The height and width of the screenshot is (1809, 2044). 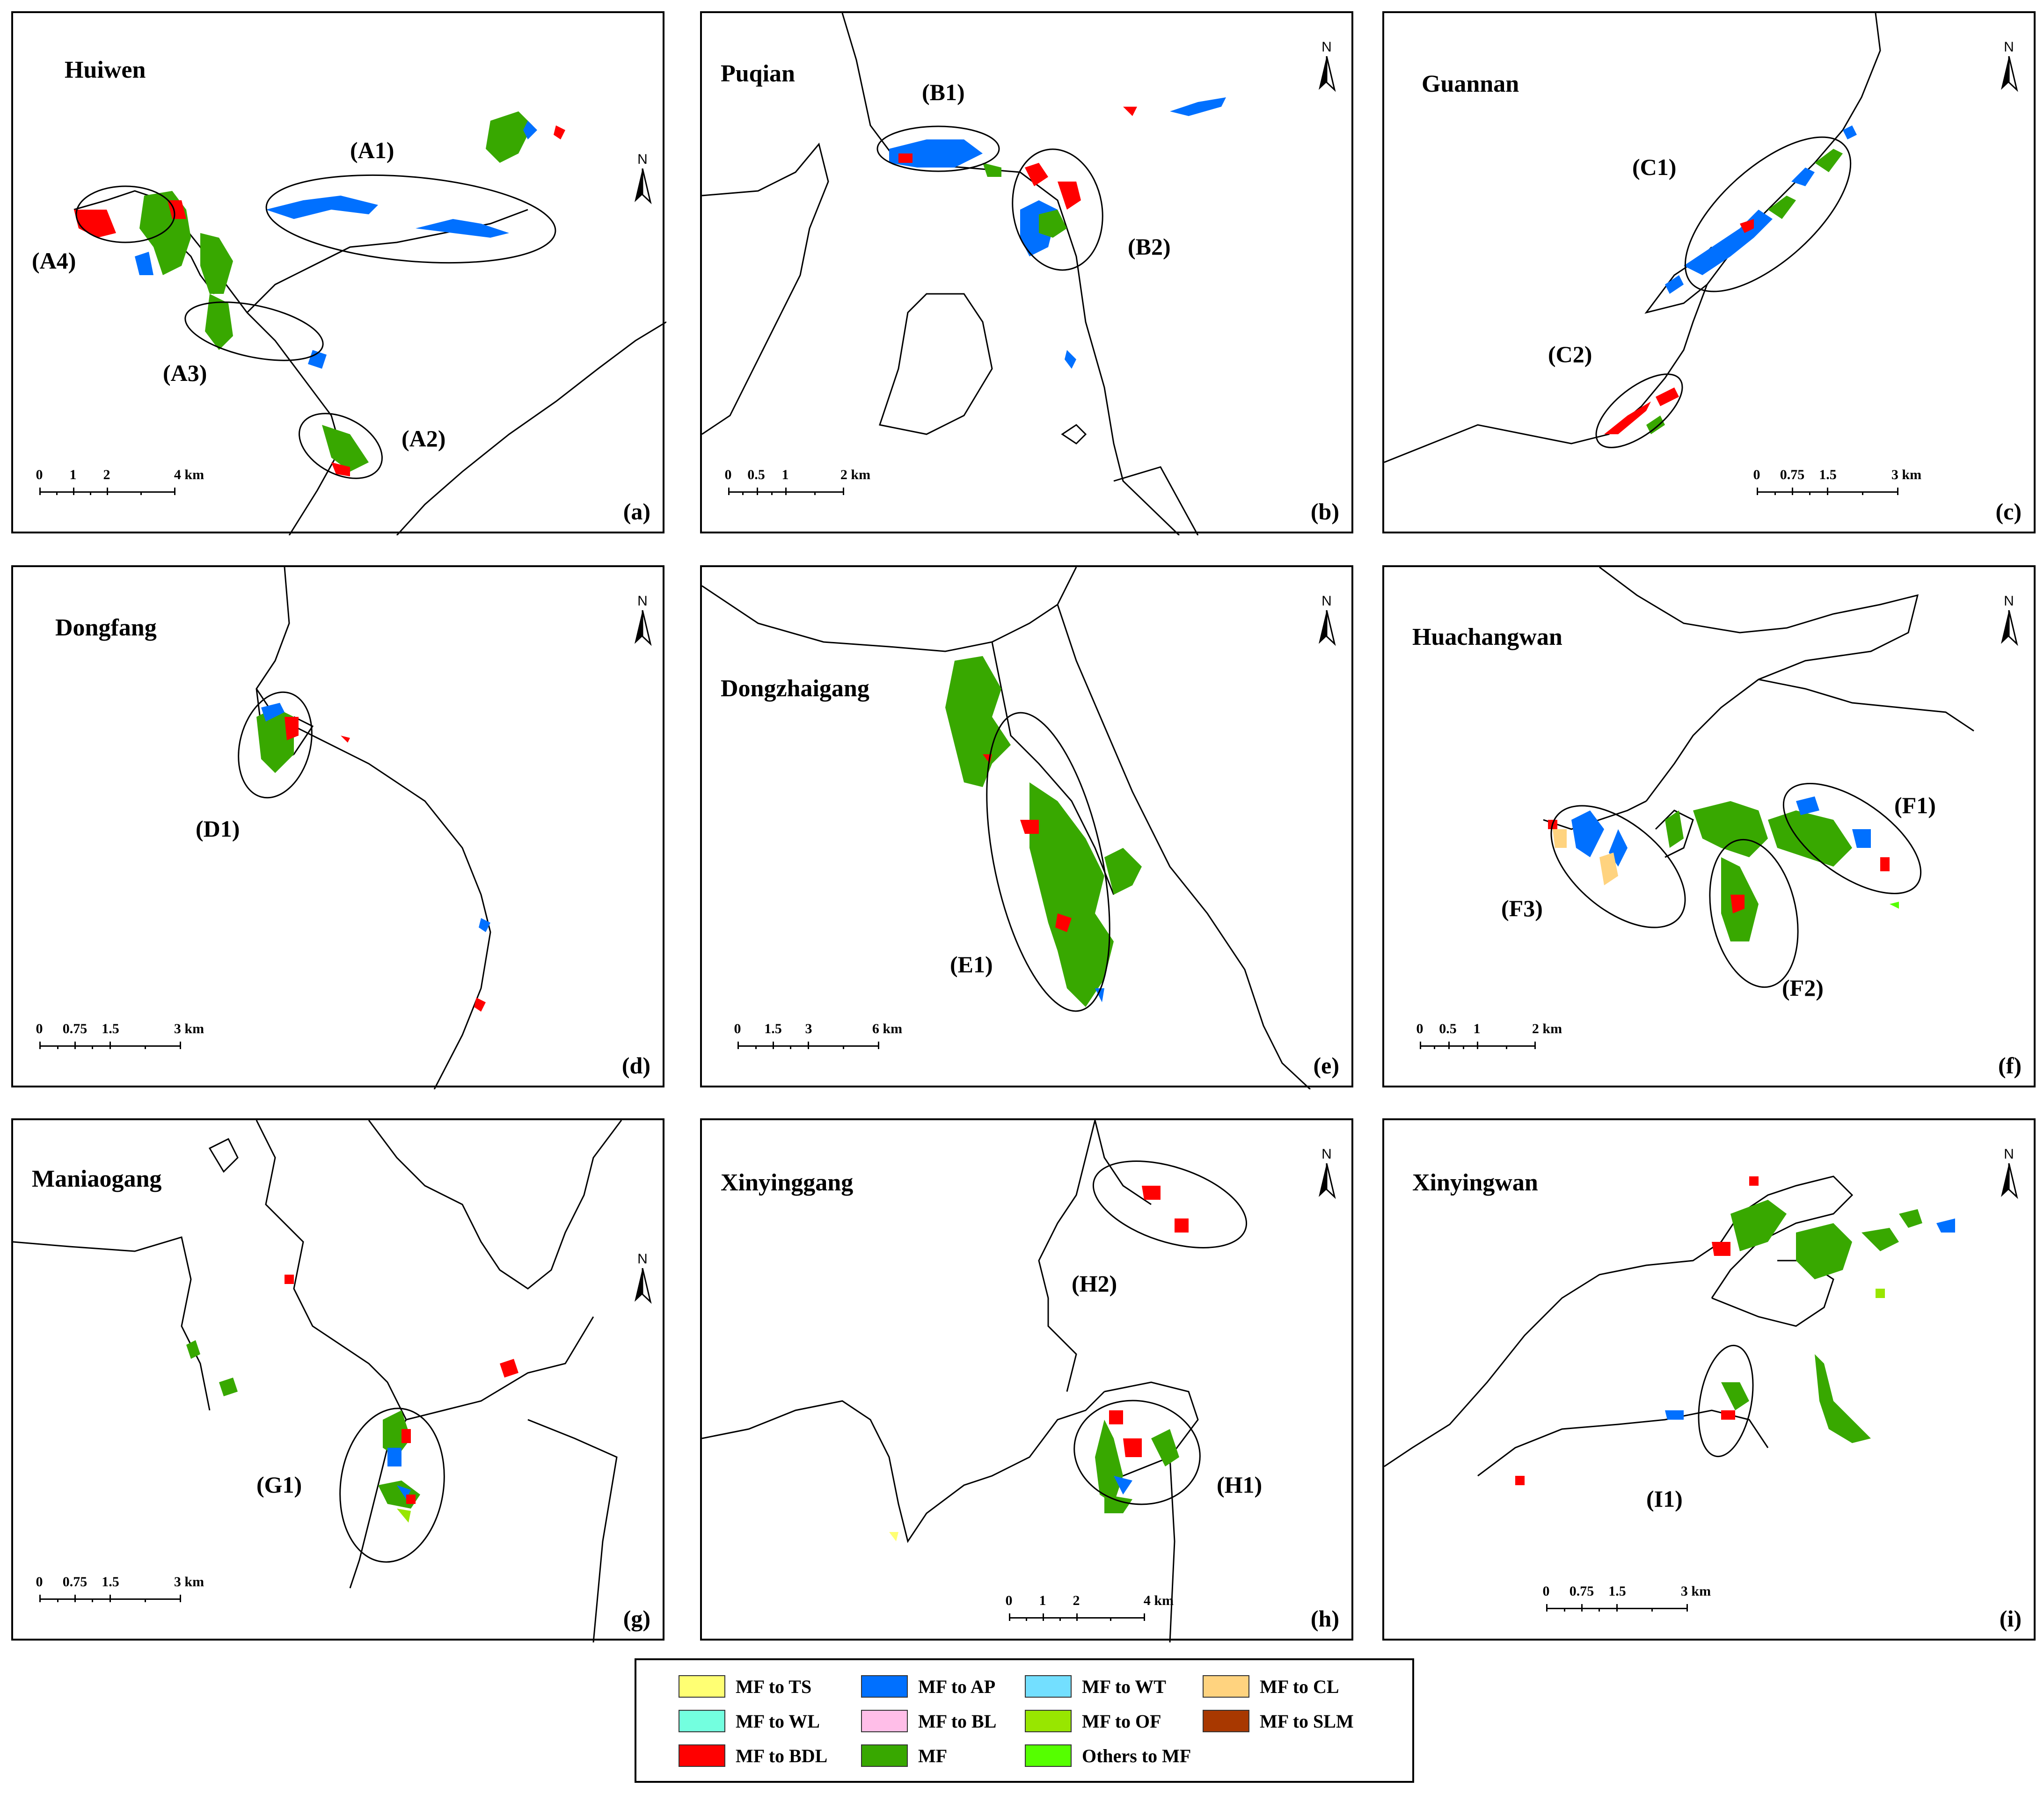 I want to click on zone-label-i1: (I1), so click(x=1665, y=1499).